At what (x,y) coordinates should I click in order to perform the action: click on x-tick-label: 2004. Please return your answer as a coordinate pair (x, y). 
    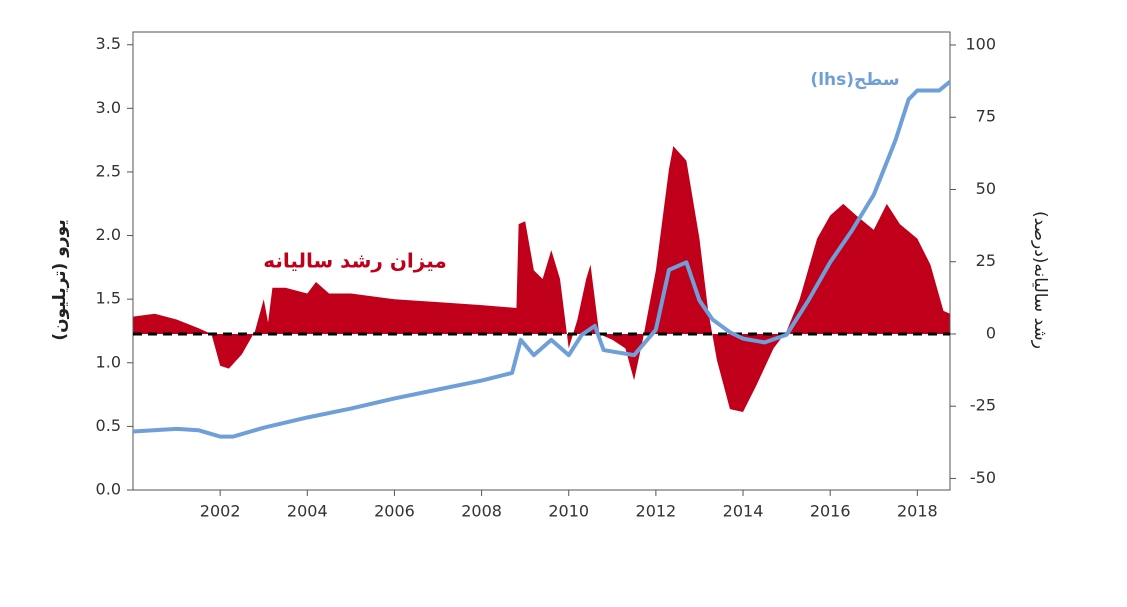
    Looking at the image, I should click on (307, 511).